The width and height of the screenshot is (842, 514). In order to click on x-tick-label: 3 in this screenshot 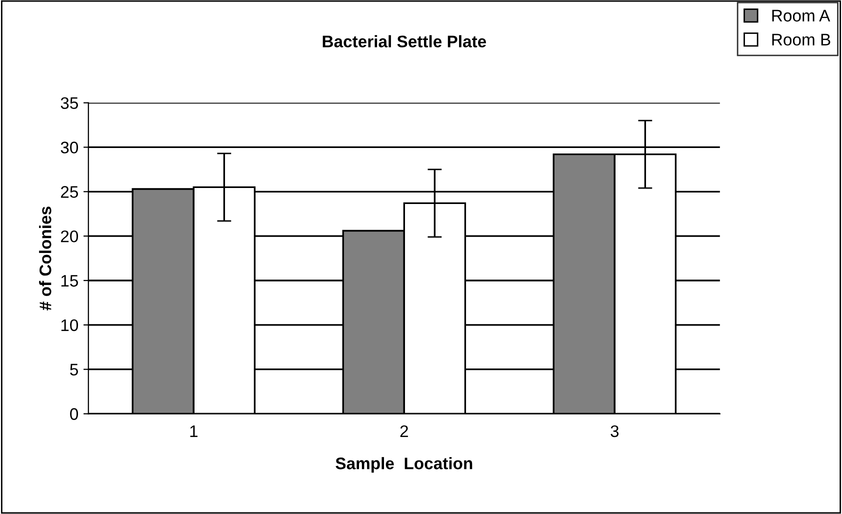, I will do `click(614, 431)`.